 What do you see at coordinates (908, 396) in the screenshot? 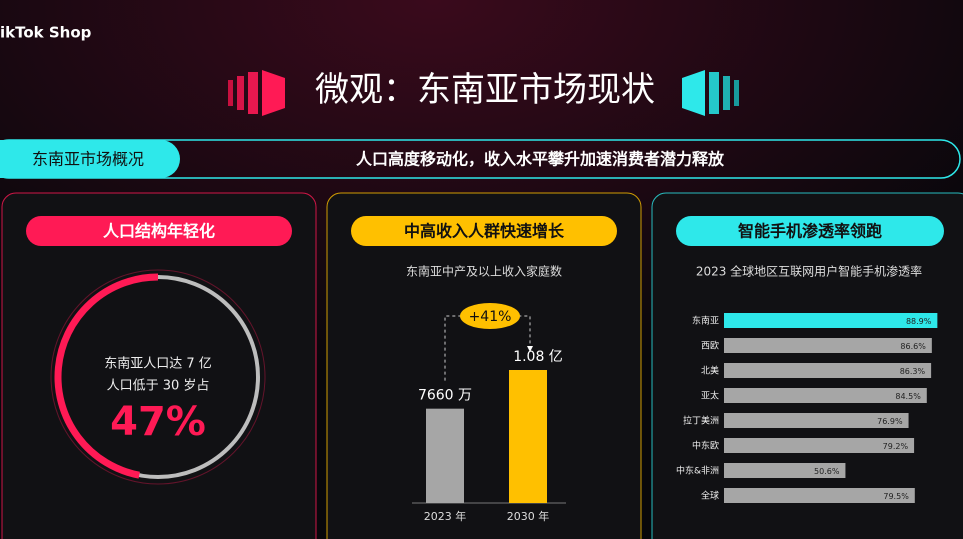
I see `value-label: 84.5%` at bounding box center [908, 396].